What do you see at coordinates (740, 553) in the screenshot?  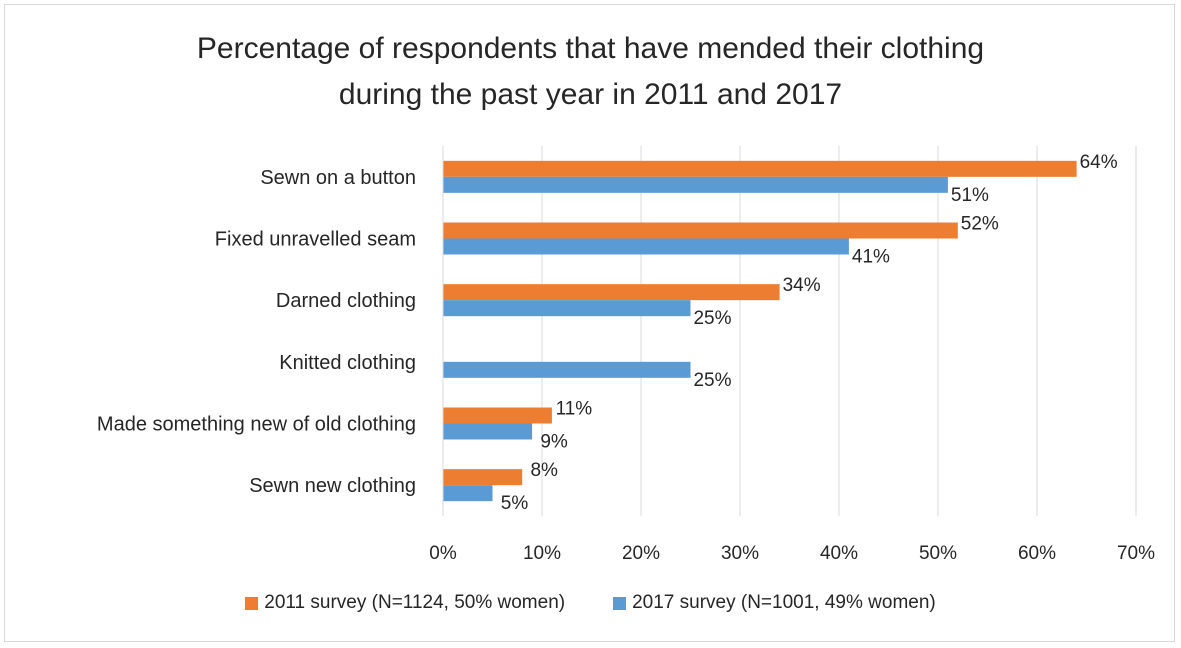 I see `x-tick-label: 30%` at bounding box center [740, 553].